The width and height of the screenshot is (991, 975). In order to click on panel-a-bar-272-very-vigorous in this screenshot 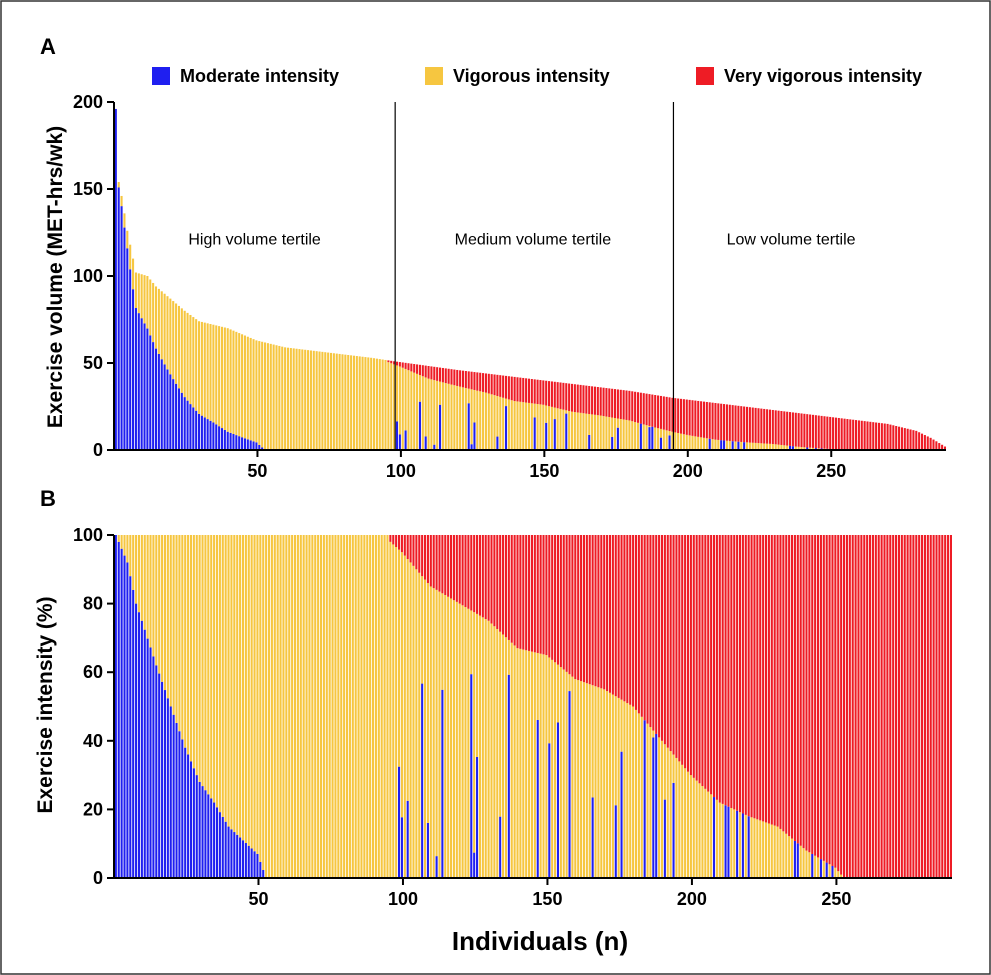, I will do `click(893, 437)`.